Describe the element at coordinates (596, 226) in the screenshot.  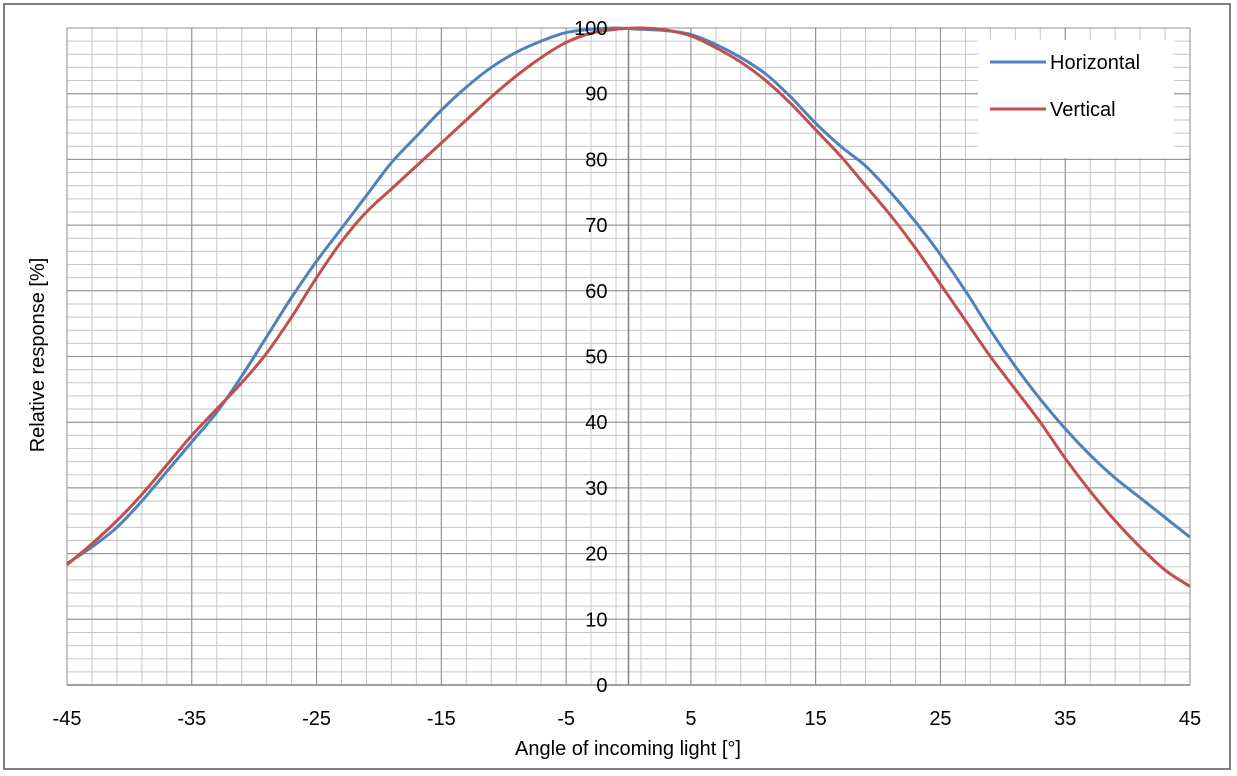
I see `y-tick-label: 70` at that location.